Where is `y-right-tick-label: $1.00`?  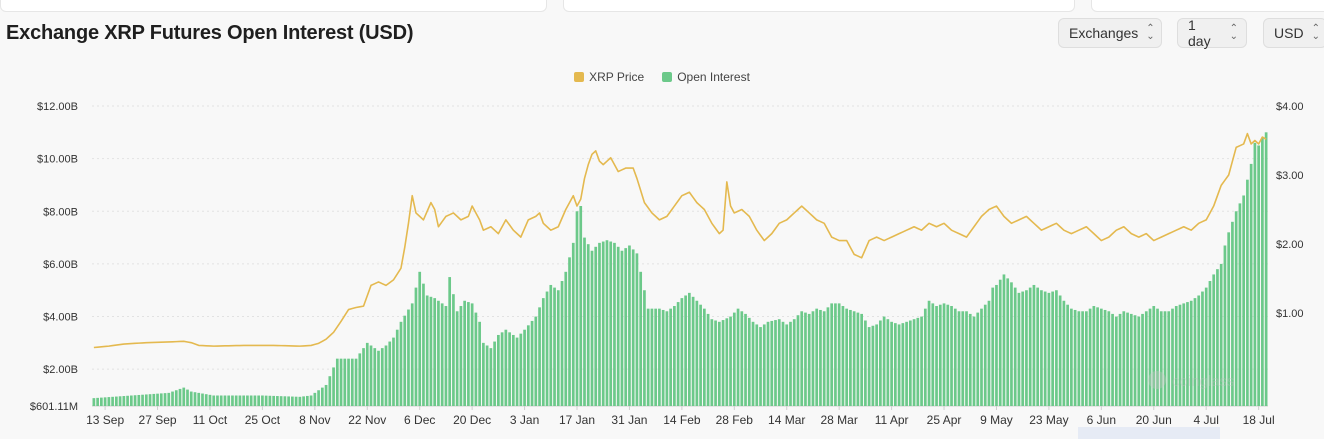 y-right-tick-label: $1.00 is located at coordinates (1290, 314).